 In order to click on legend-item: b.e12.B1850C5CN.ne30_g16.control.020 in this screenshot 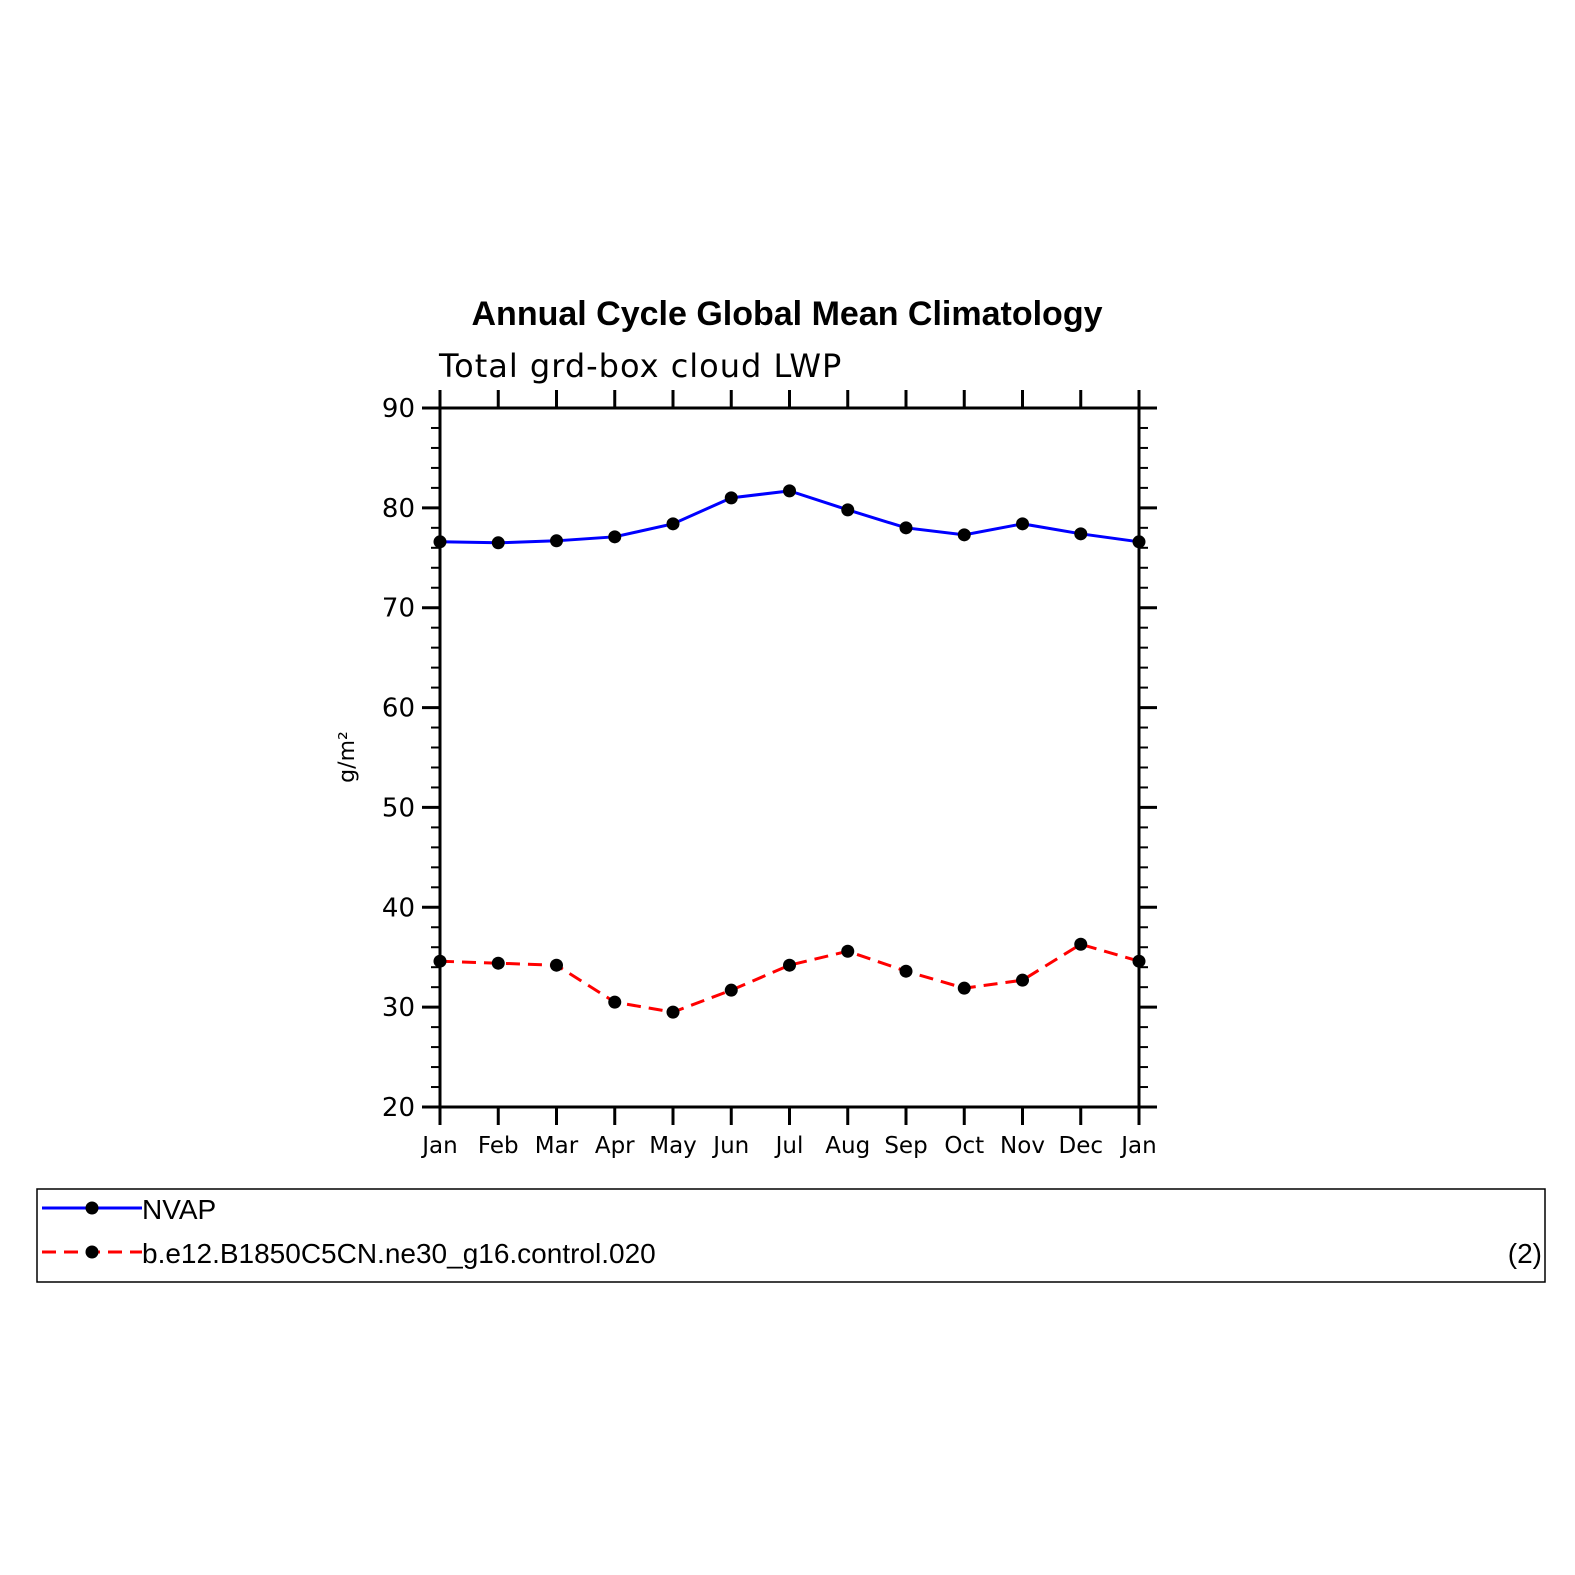, I will do `click(349, 1253)`.